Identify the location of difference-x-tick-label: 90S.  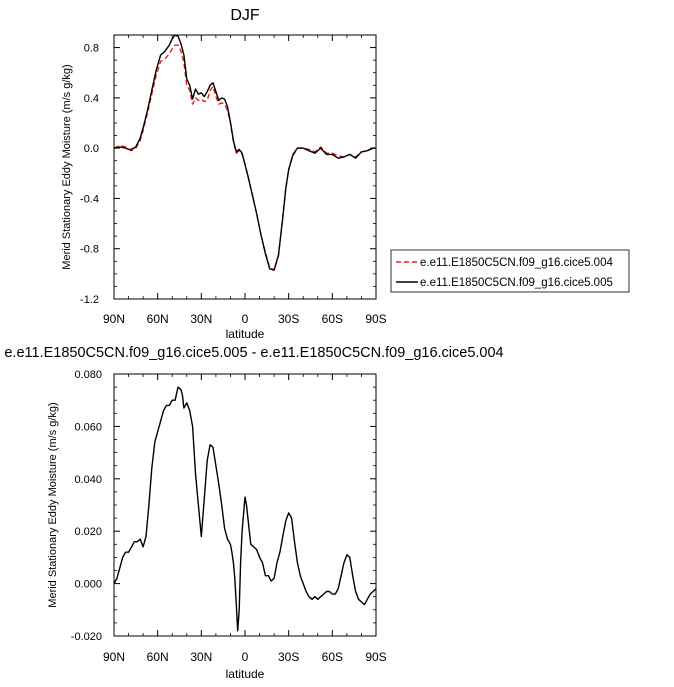
(375, 657).